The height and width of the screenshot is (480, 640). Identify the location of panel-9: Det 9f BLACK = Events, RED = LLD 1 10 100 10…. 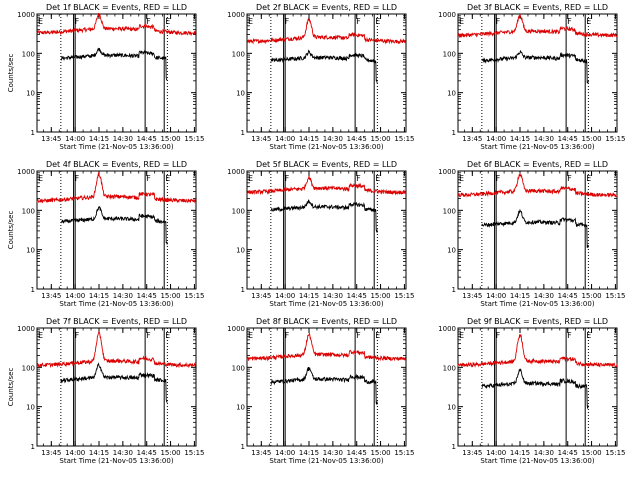
(531, 391).